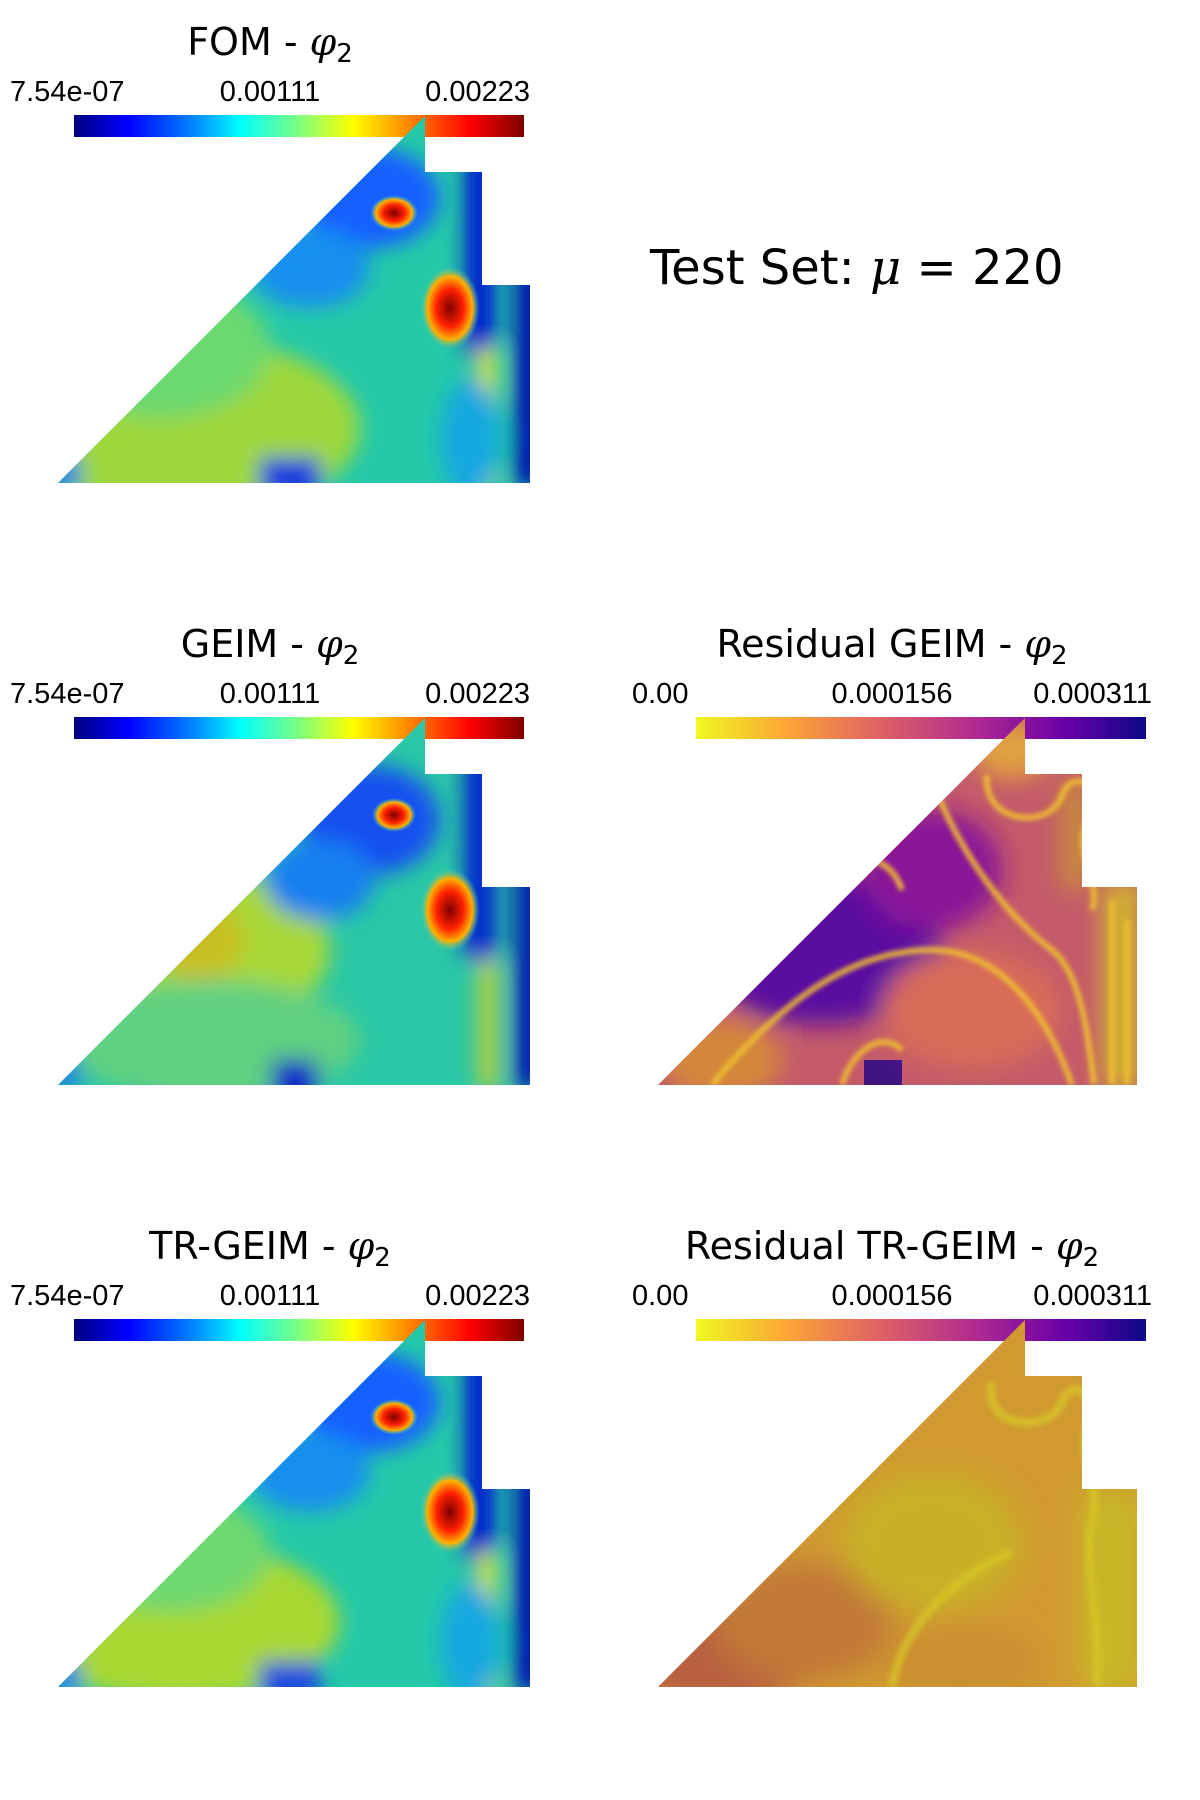 The width and height of the screenshot is (1200, 1800). What do you see at coordinates (936, 268) in the screenshot?
I see `test-set-relation: =` at bounding box center [936, 268].